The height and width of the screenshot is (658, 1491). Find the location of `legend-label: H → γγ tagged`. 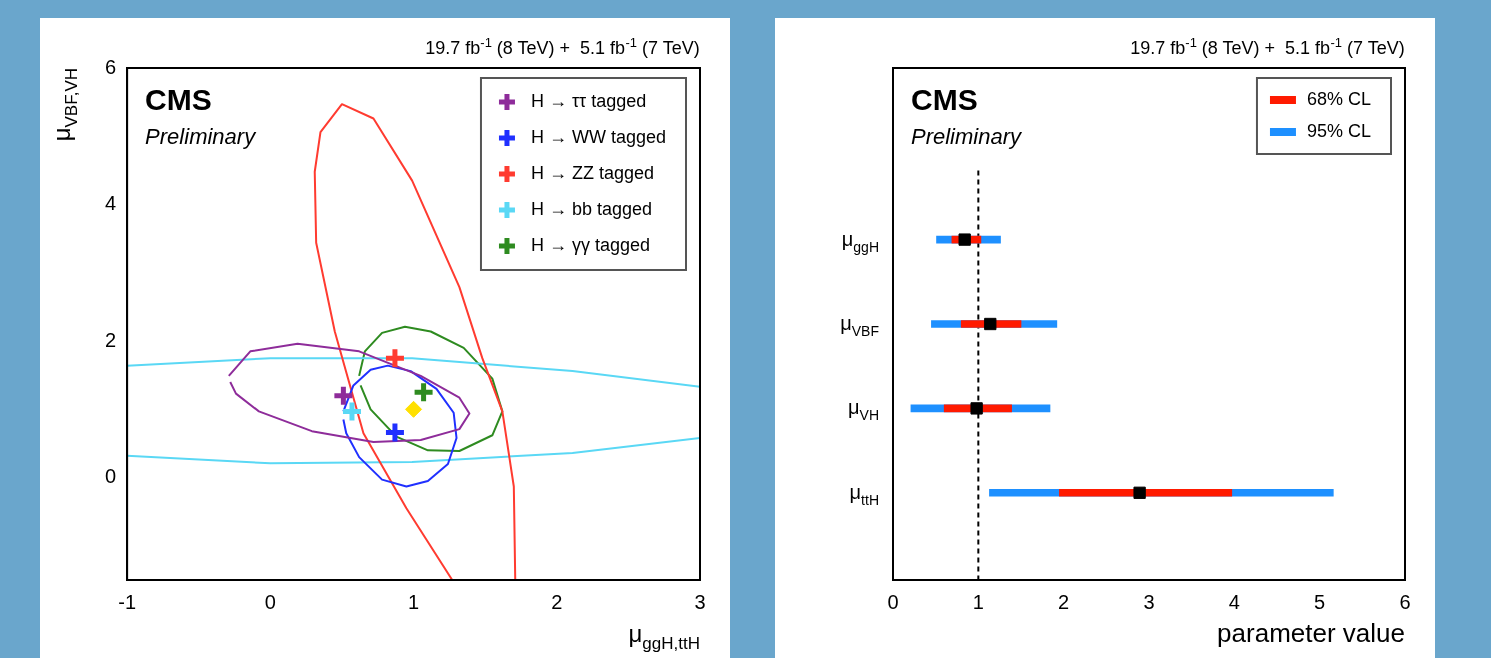

legend-label: H → γγ tagged is located at coordinates (590, 244).